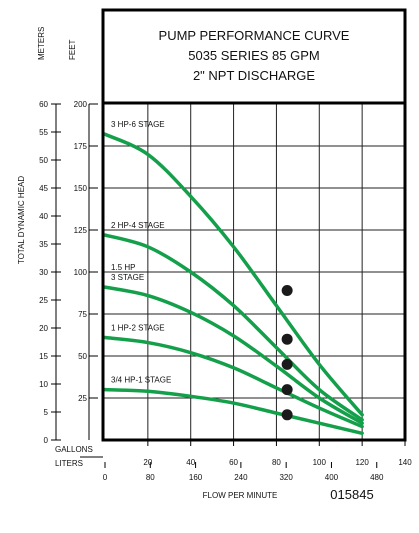 The height and width of the screenshot is (533, 419). I want to click on x-liter-tick-label-480: 480, so click(377, 477).